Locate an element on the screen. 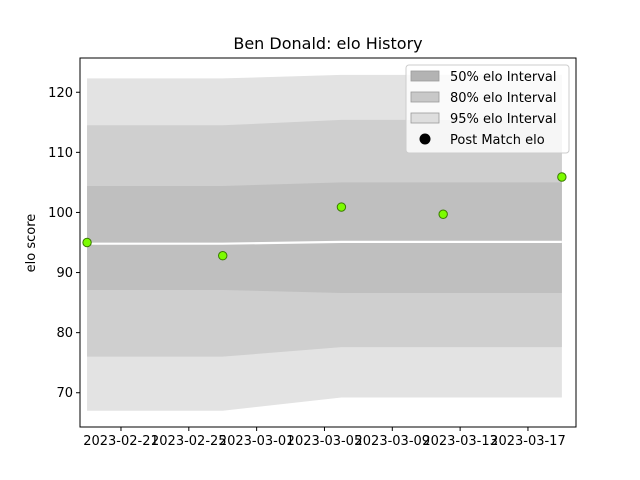 This screenshot has height=480, width=640. x-tick-label: 2023-03-01 is located at coordinates (257, 441).